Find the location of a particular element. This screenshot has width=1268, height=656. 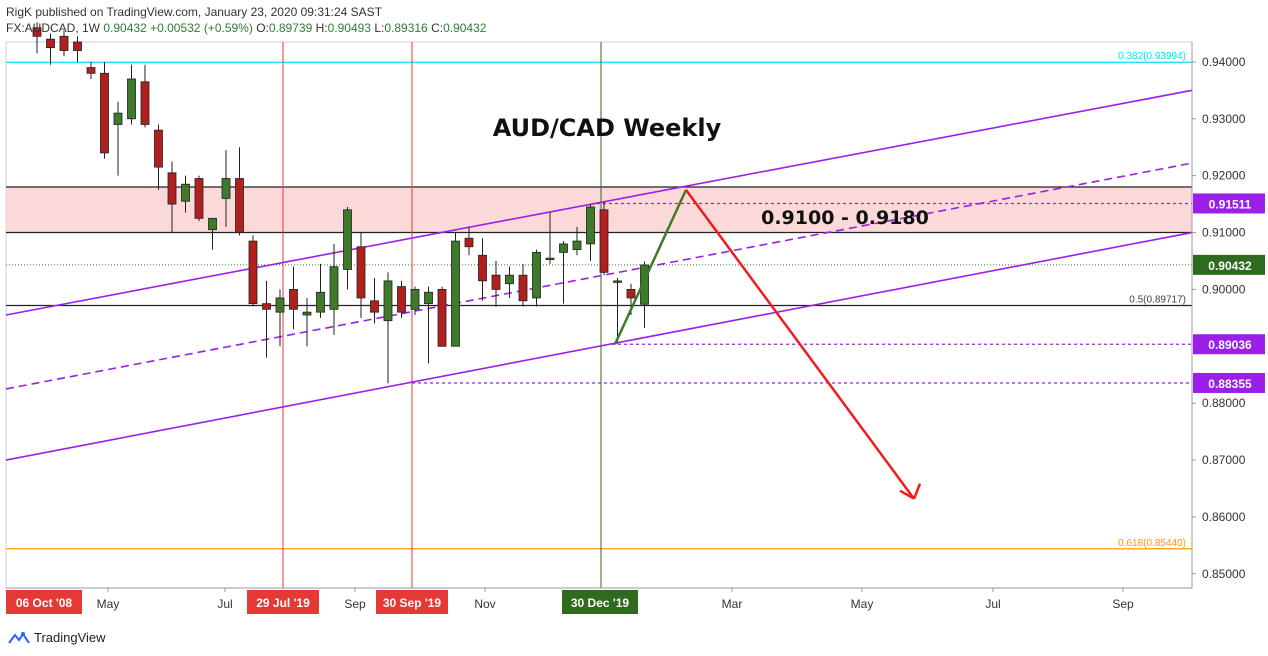

date-marker-label: 06 Oct '08 is located at coordinates (44, 603).